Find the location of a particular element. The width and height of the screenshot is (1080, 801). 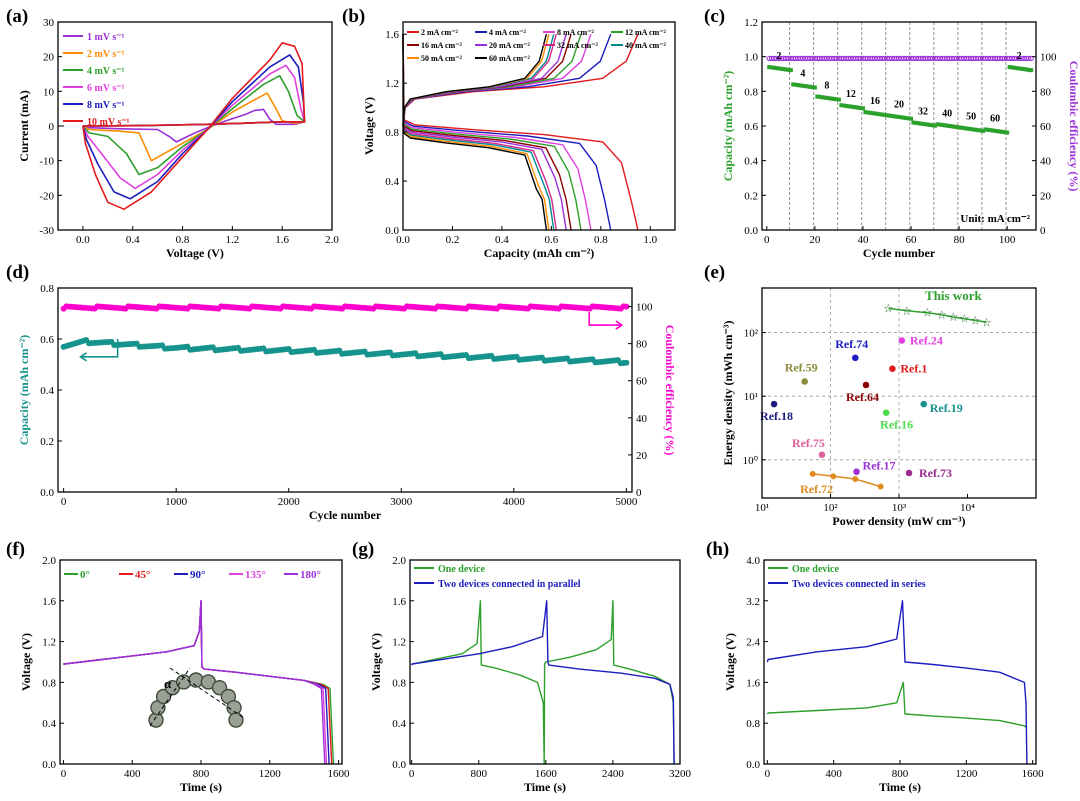

panel-label-b: (b) is located at coordinates (353, 16).